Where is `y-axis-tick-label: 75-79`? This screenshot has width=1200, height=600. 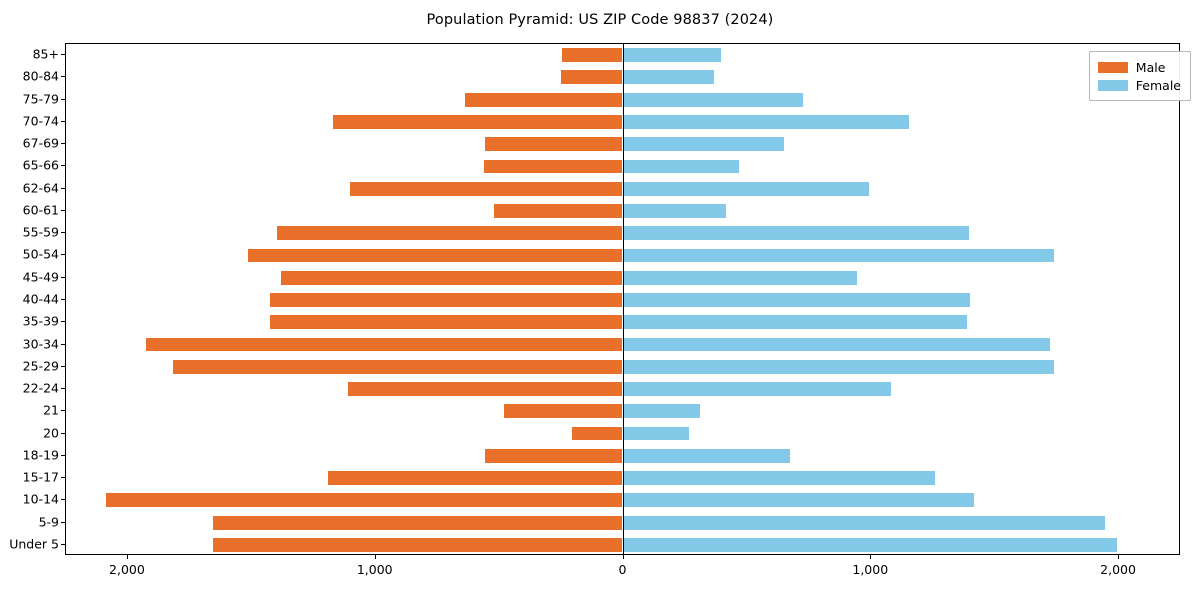
y-axis-tick-label: 75-79 is located at coordinates (40, 99).